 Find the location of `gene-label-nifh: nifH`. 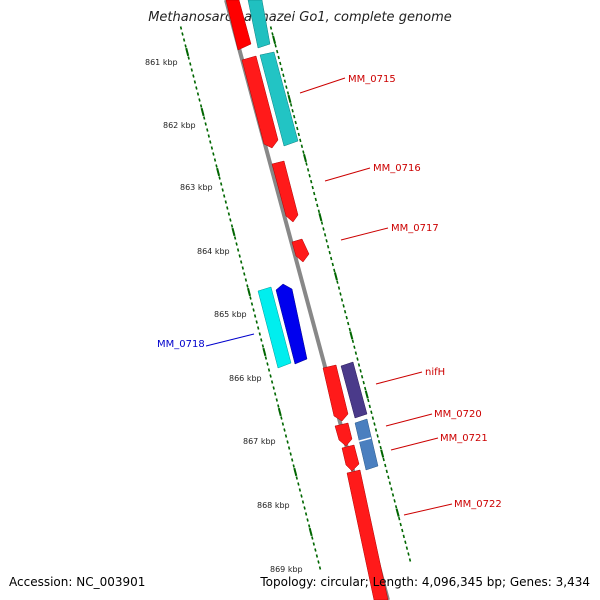

gene-label-nifh: nifH is located at coordinates (435, 372).